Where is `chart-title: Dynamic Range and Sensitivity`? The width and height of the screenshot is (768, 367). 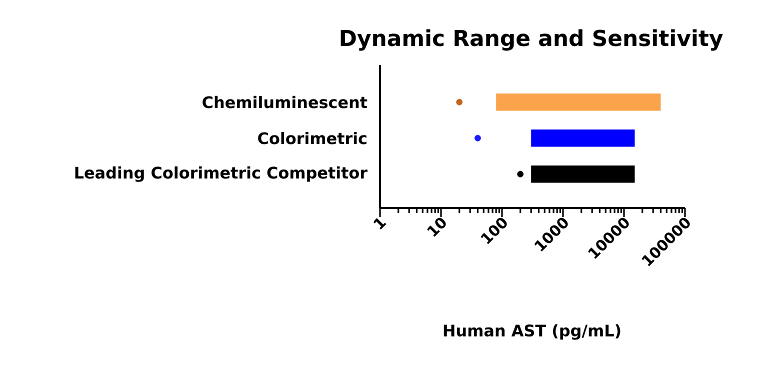 chart-title: Dynamic Range and Sensitivity is located at coordinates (531, 40).